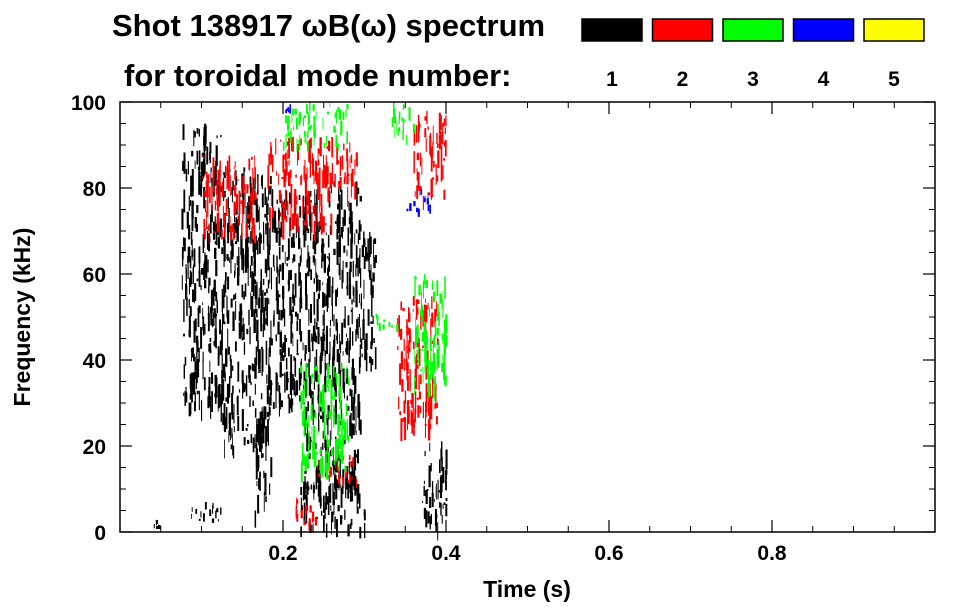 The image size is (963, 615). What do you see at coordinates (94, 189) in the screenshot?
I see `y-tick-label-5: 80` at bounding box center [94, 189].